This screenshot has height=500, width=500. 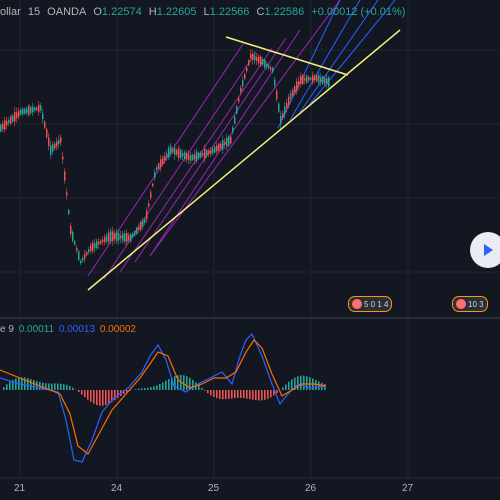 What do you see at coordinates (470, 304) in the screenshot?
I see `economic-event-badge: 10 3` at bounding box center [470, 304].